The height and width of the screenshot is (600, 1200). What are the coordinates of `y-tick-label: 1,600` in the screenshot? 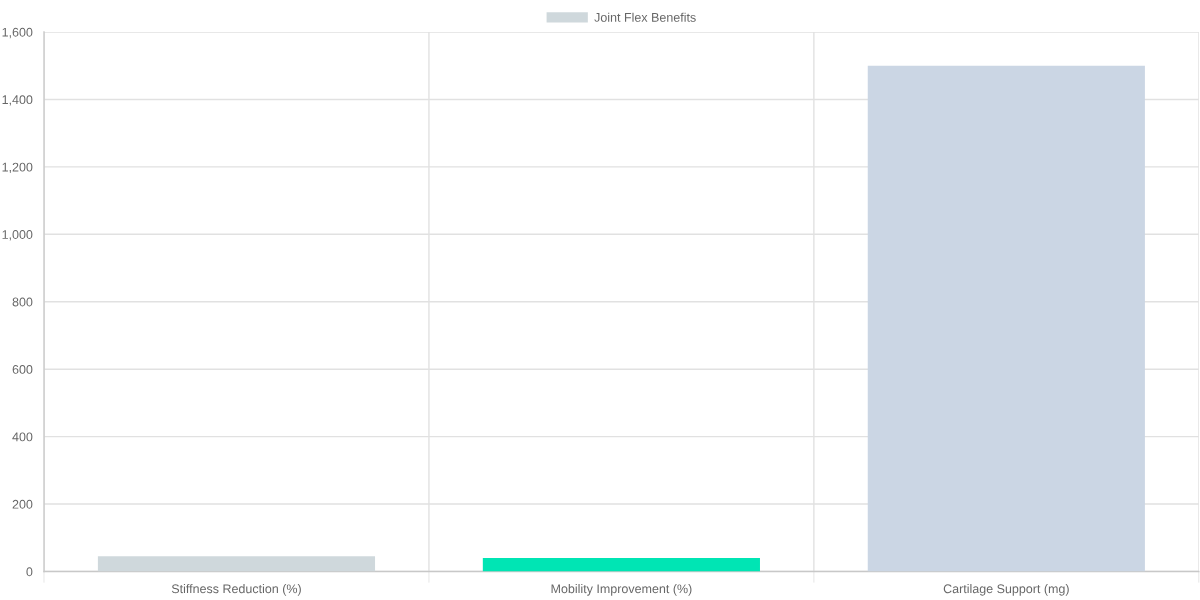 It's located at (17, 33).